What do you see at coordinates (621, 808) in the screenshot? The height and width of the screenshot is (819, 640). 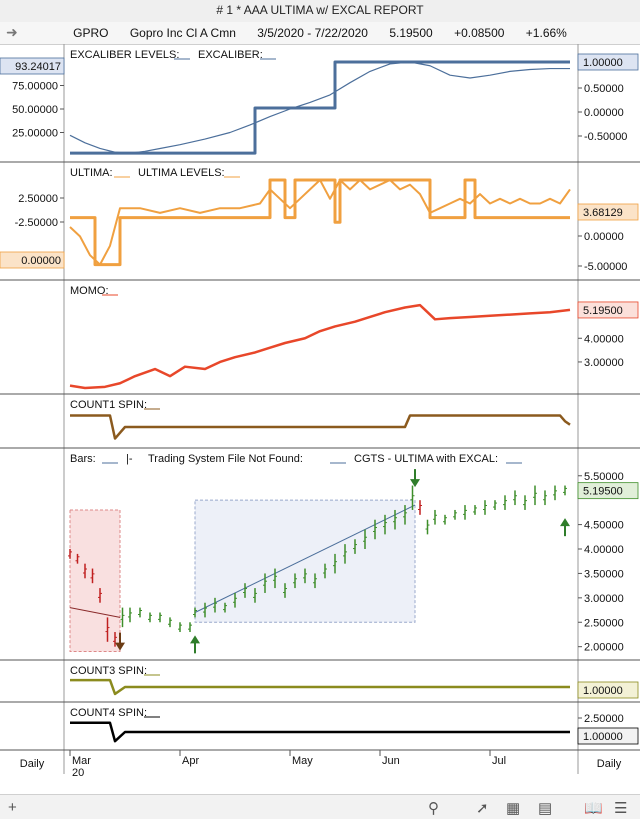 I see `menu-icon: ☰` at bounding box center [621, 808].